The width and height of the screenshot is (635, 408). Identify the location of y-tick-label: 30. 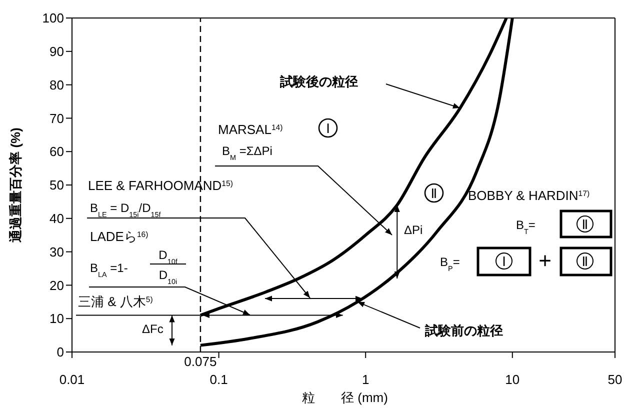
(57, 252).